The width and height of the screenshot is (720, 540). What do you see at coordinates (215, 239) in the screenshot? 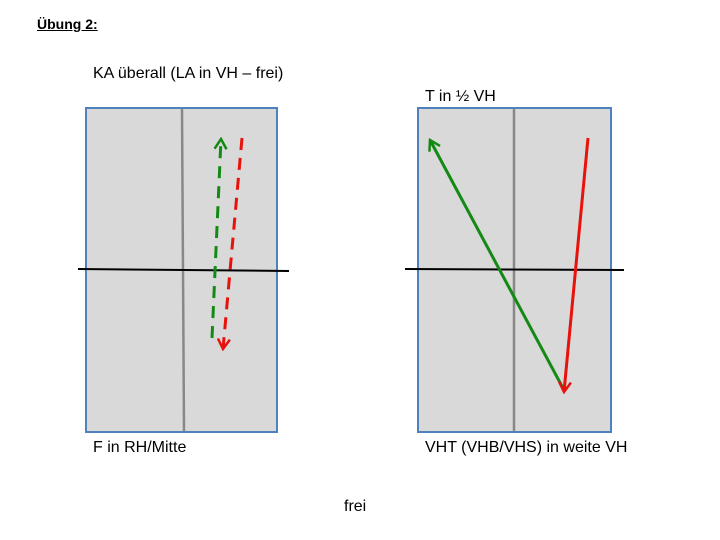
I see `left-green-dashed-arrow` at bounding box center [215, 239].